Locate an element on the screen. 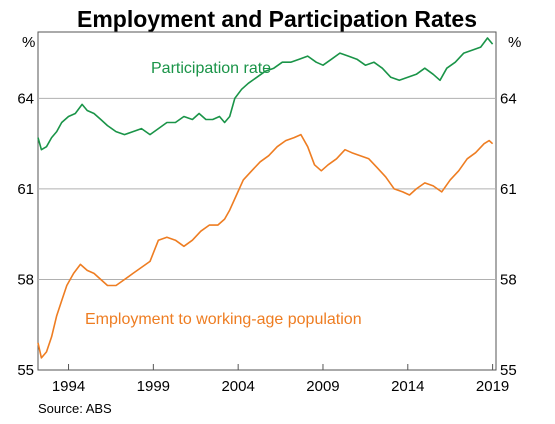 This screenshot has height=424, width=555. left-unit-label: % is located at coordinates (28, 42).